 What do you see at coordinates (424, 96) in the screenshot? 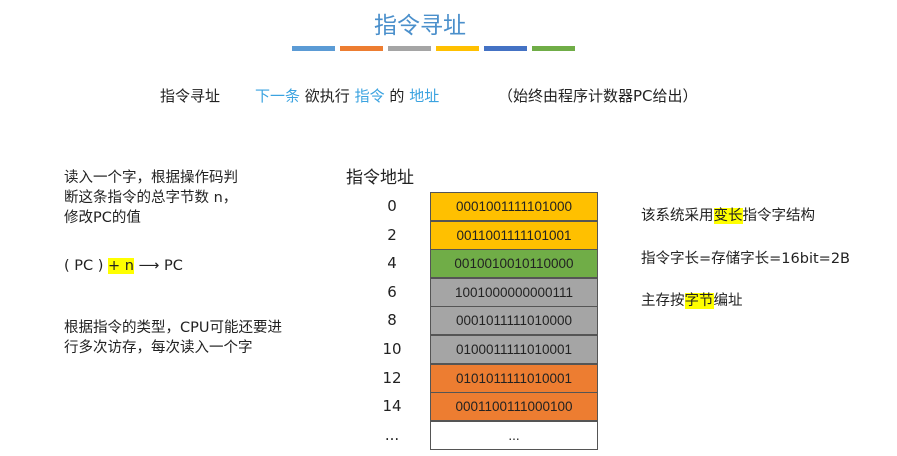
I see `definition-address: 地址` at bounding box center [424, 96].